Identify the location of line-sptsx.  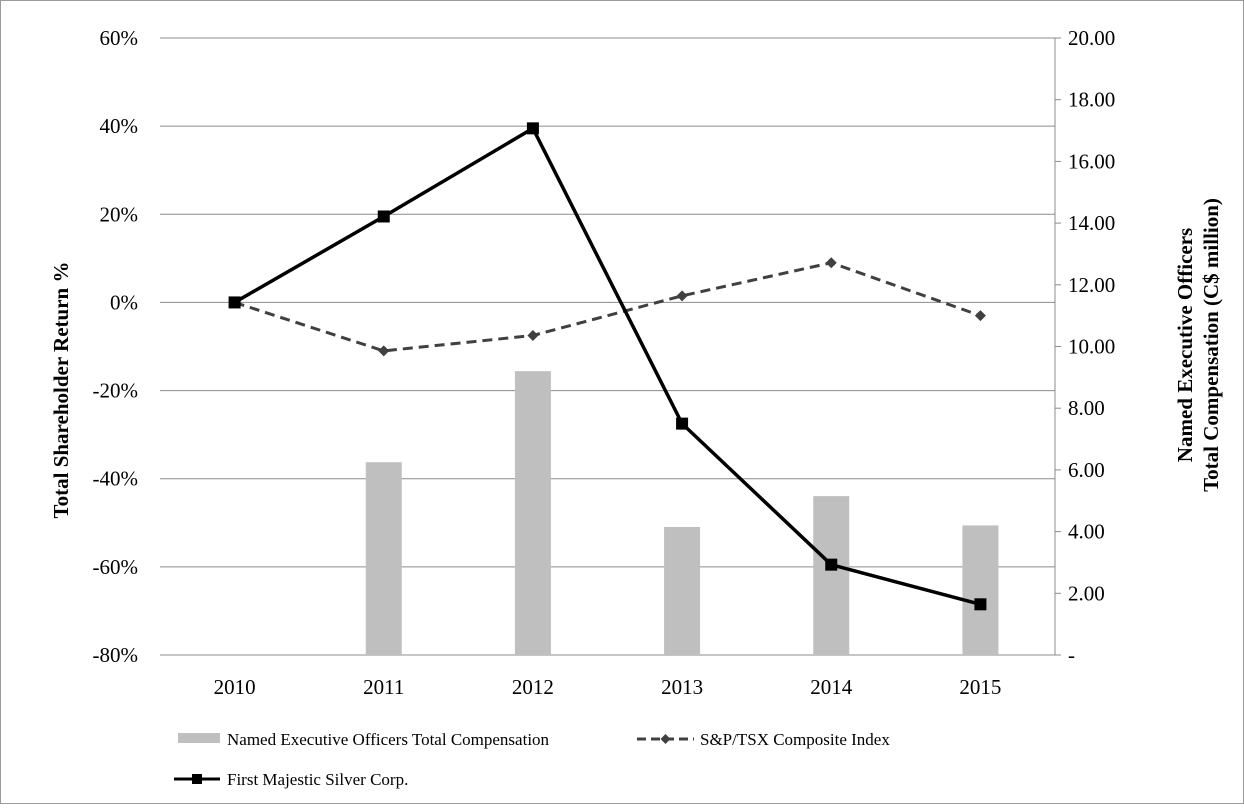
(607, 307).